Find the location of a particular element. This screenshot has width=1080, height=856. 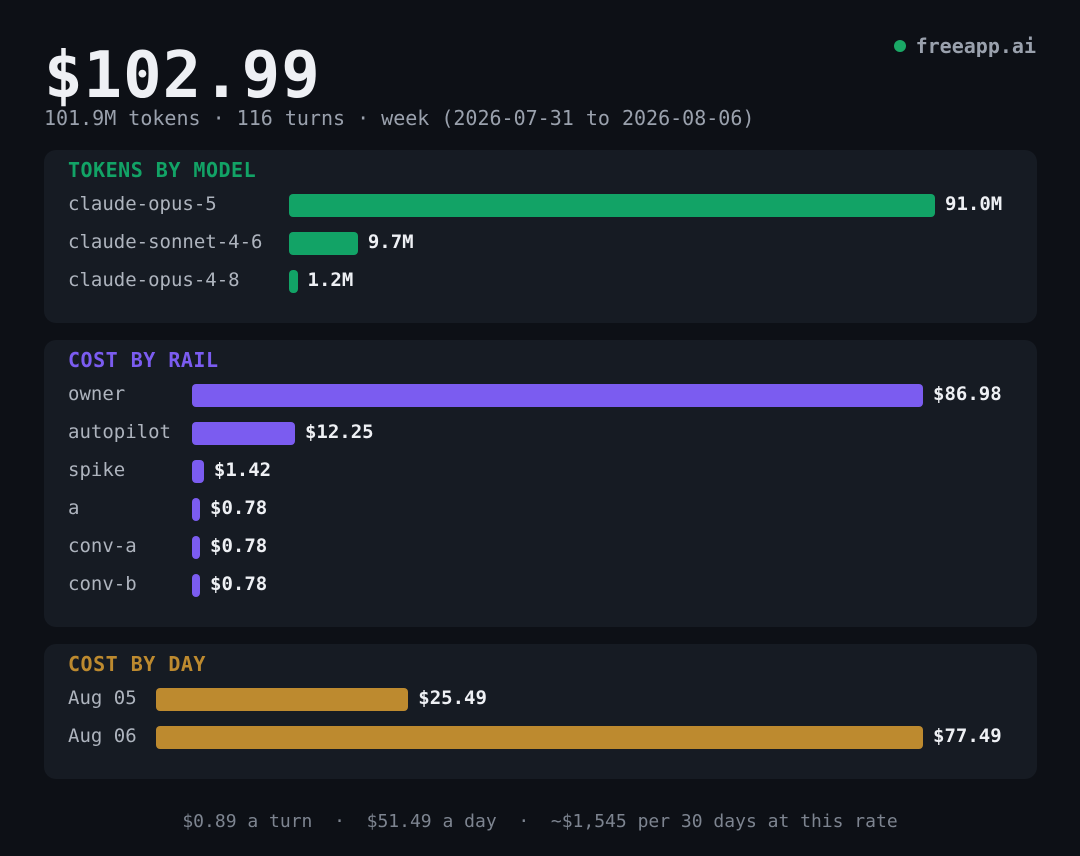

bar-label: claude-sonnet-4-6 is located at coordinates (165, 242).